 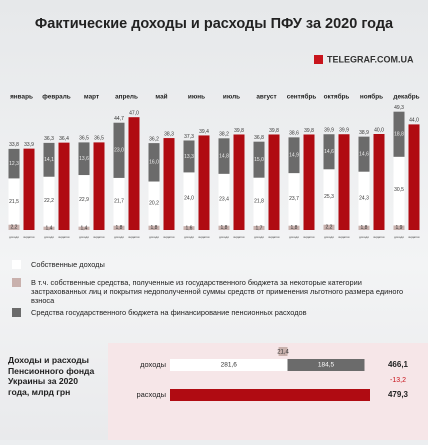 I want to click on x-tick-label: май, so click(x=161, y=97).